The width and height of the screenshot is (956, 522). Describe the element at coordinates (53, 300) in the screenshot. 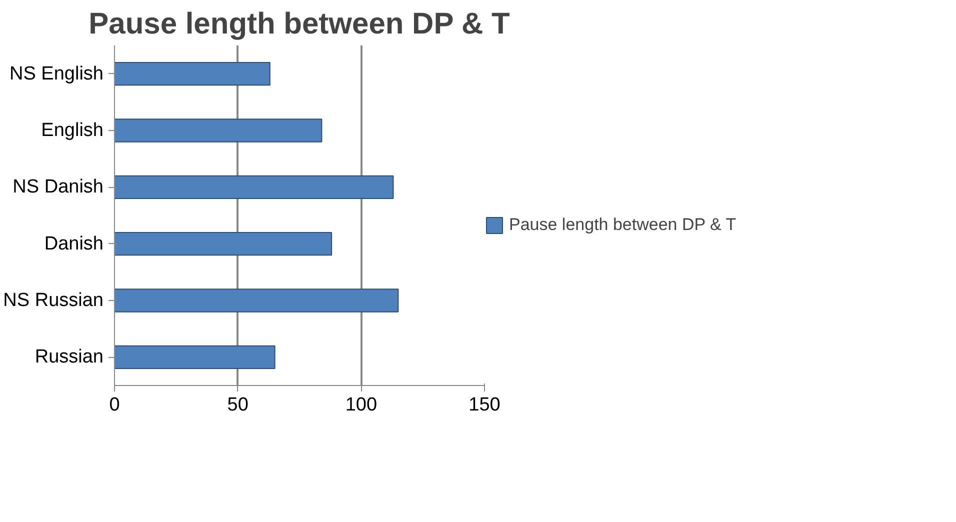

I see `y-tick-label: NS Russian` at that location.